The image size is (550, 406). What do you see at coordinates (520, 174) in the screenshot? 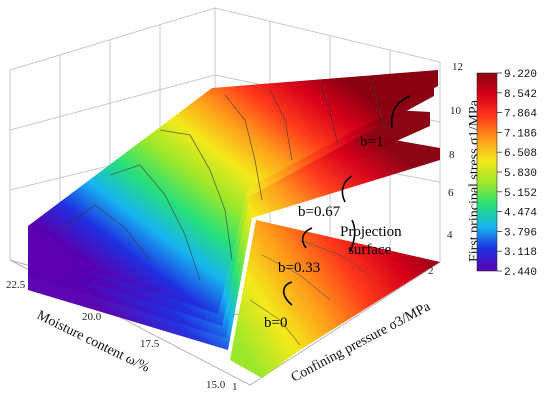
I see `colorbar-tick-label: 5.830` at bounding box center [520, 174].